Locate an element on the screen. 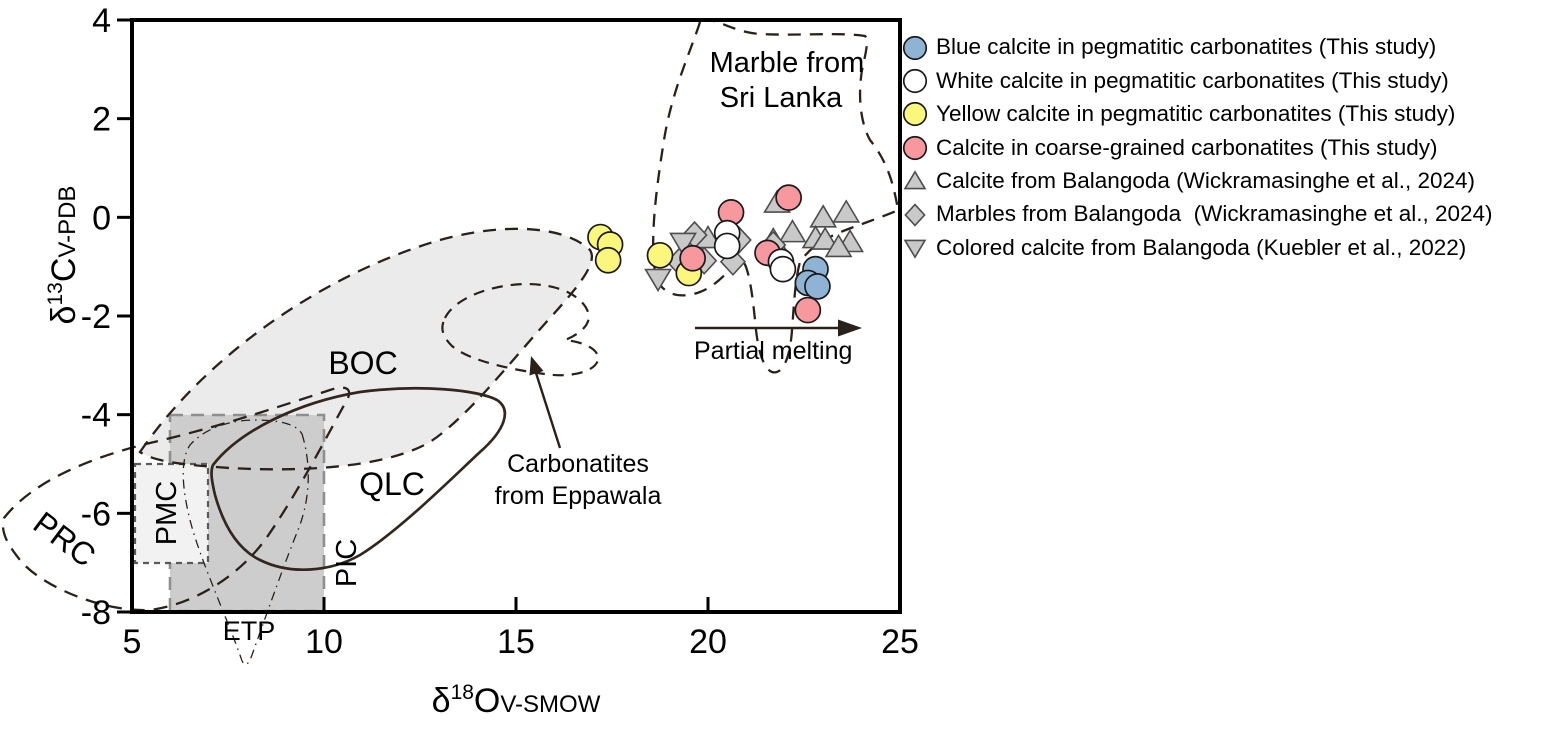  legend-marker-diamond is located at coordinates (915, 215).